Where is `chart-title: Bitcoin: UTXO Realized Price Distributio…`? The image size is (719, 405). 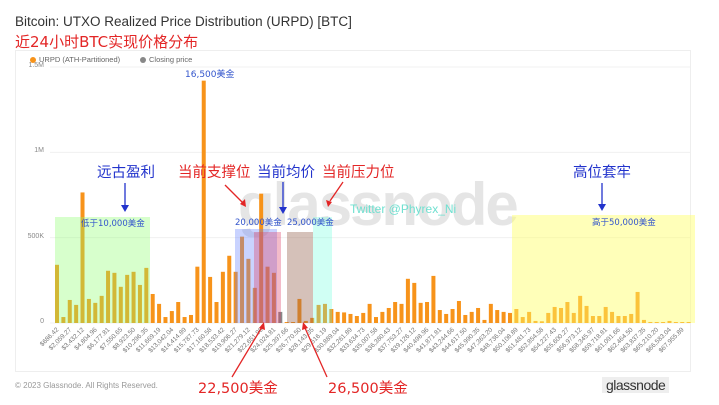
chart-title: Bitcoin: UTXO Realized Price Distributio… is located at coordinates (183, 21).